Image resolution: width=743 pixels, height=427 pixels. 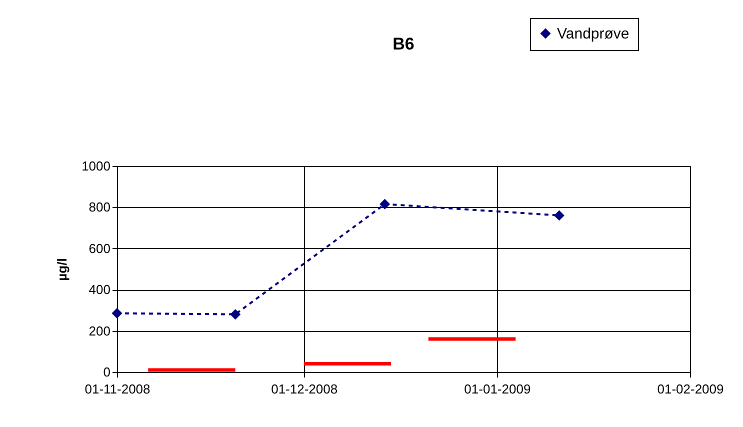 I want to click on y-tick-label: 400, so click(x=99, y=290).